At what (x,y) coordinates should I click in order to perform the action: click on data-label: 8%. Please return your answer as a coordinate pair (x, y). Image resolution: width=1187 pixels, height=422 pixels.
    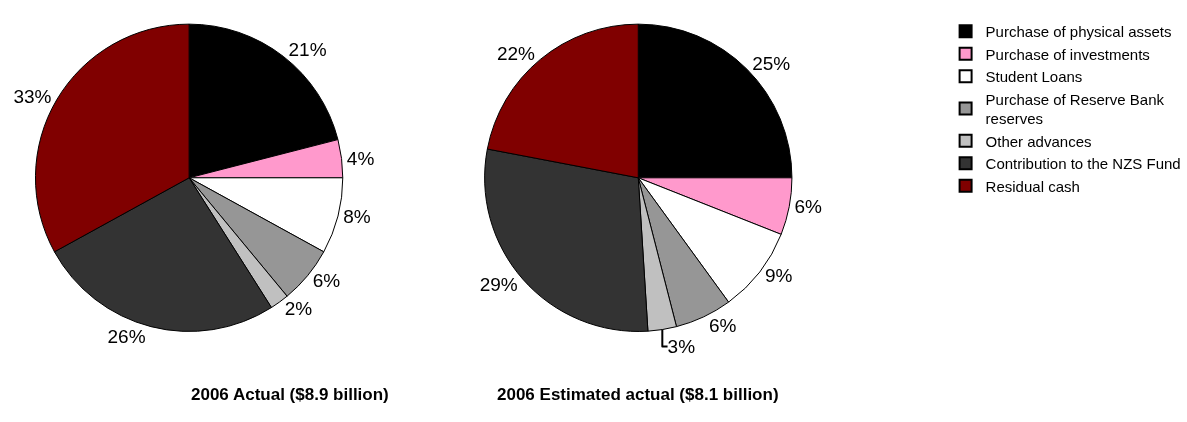
    Looking at the image, I should click on (357, 217).